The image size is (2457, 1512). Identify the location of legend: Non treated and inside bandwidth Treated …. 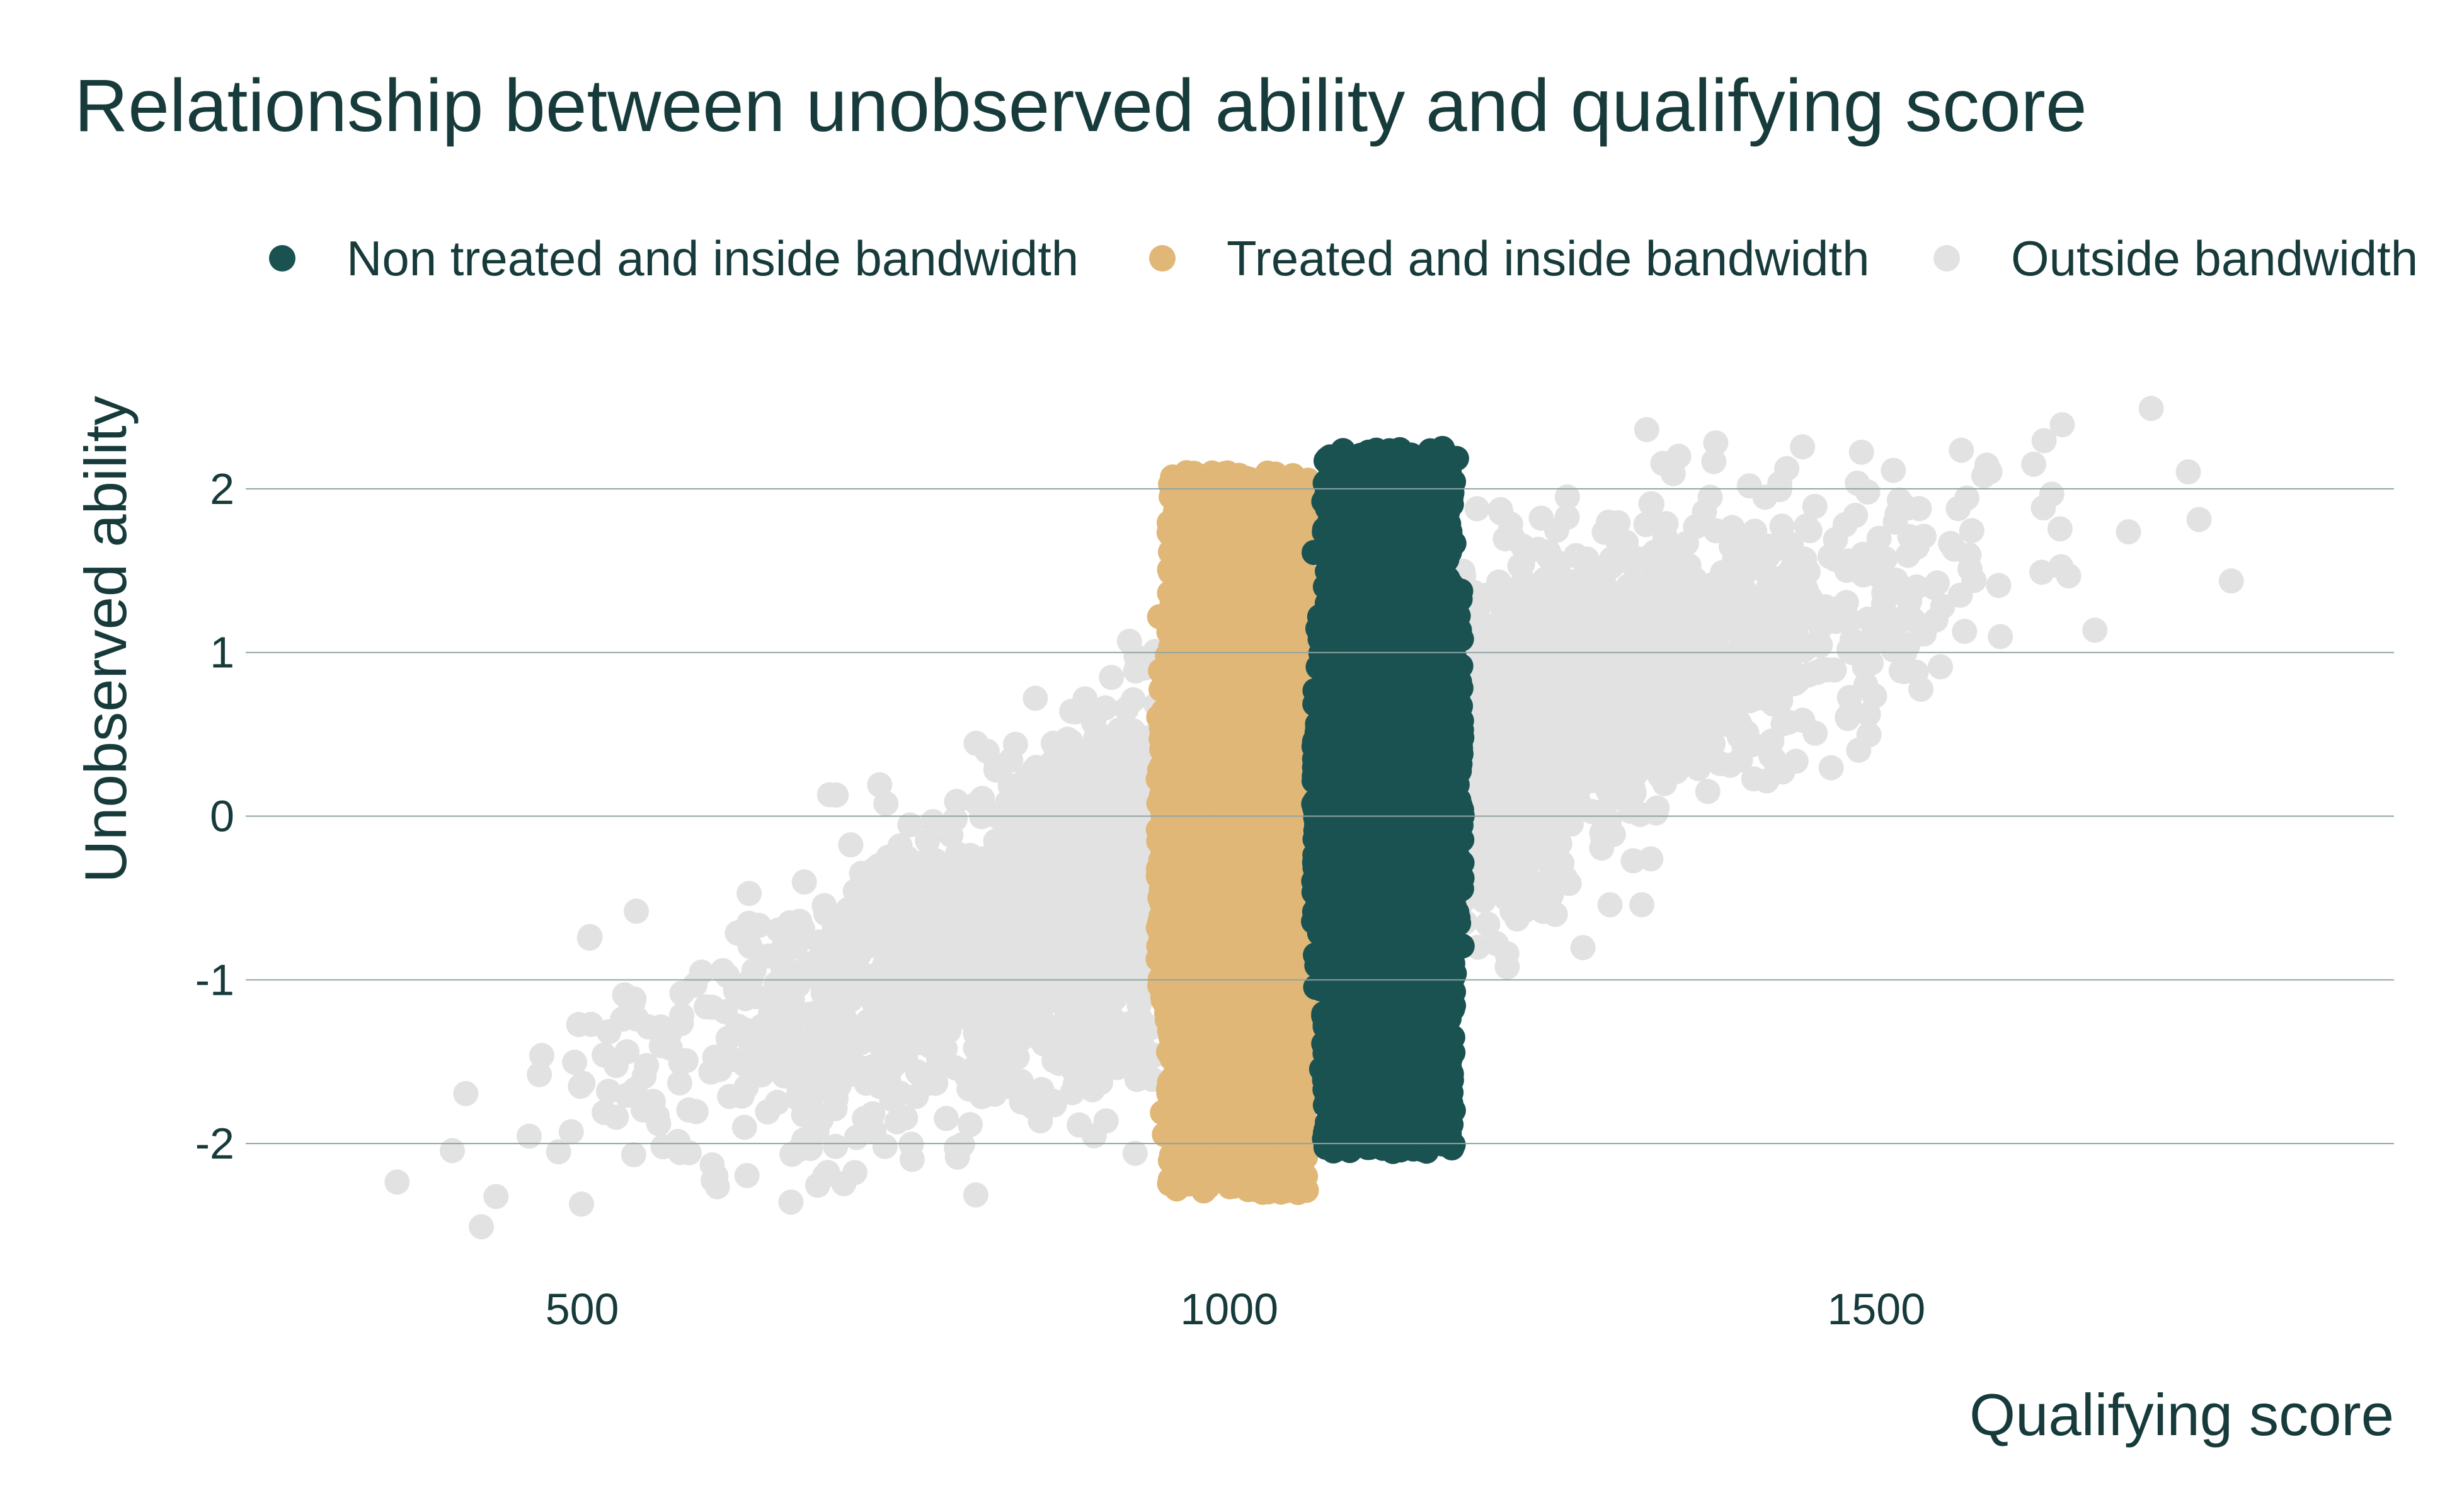
(1343, 258).